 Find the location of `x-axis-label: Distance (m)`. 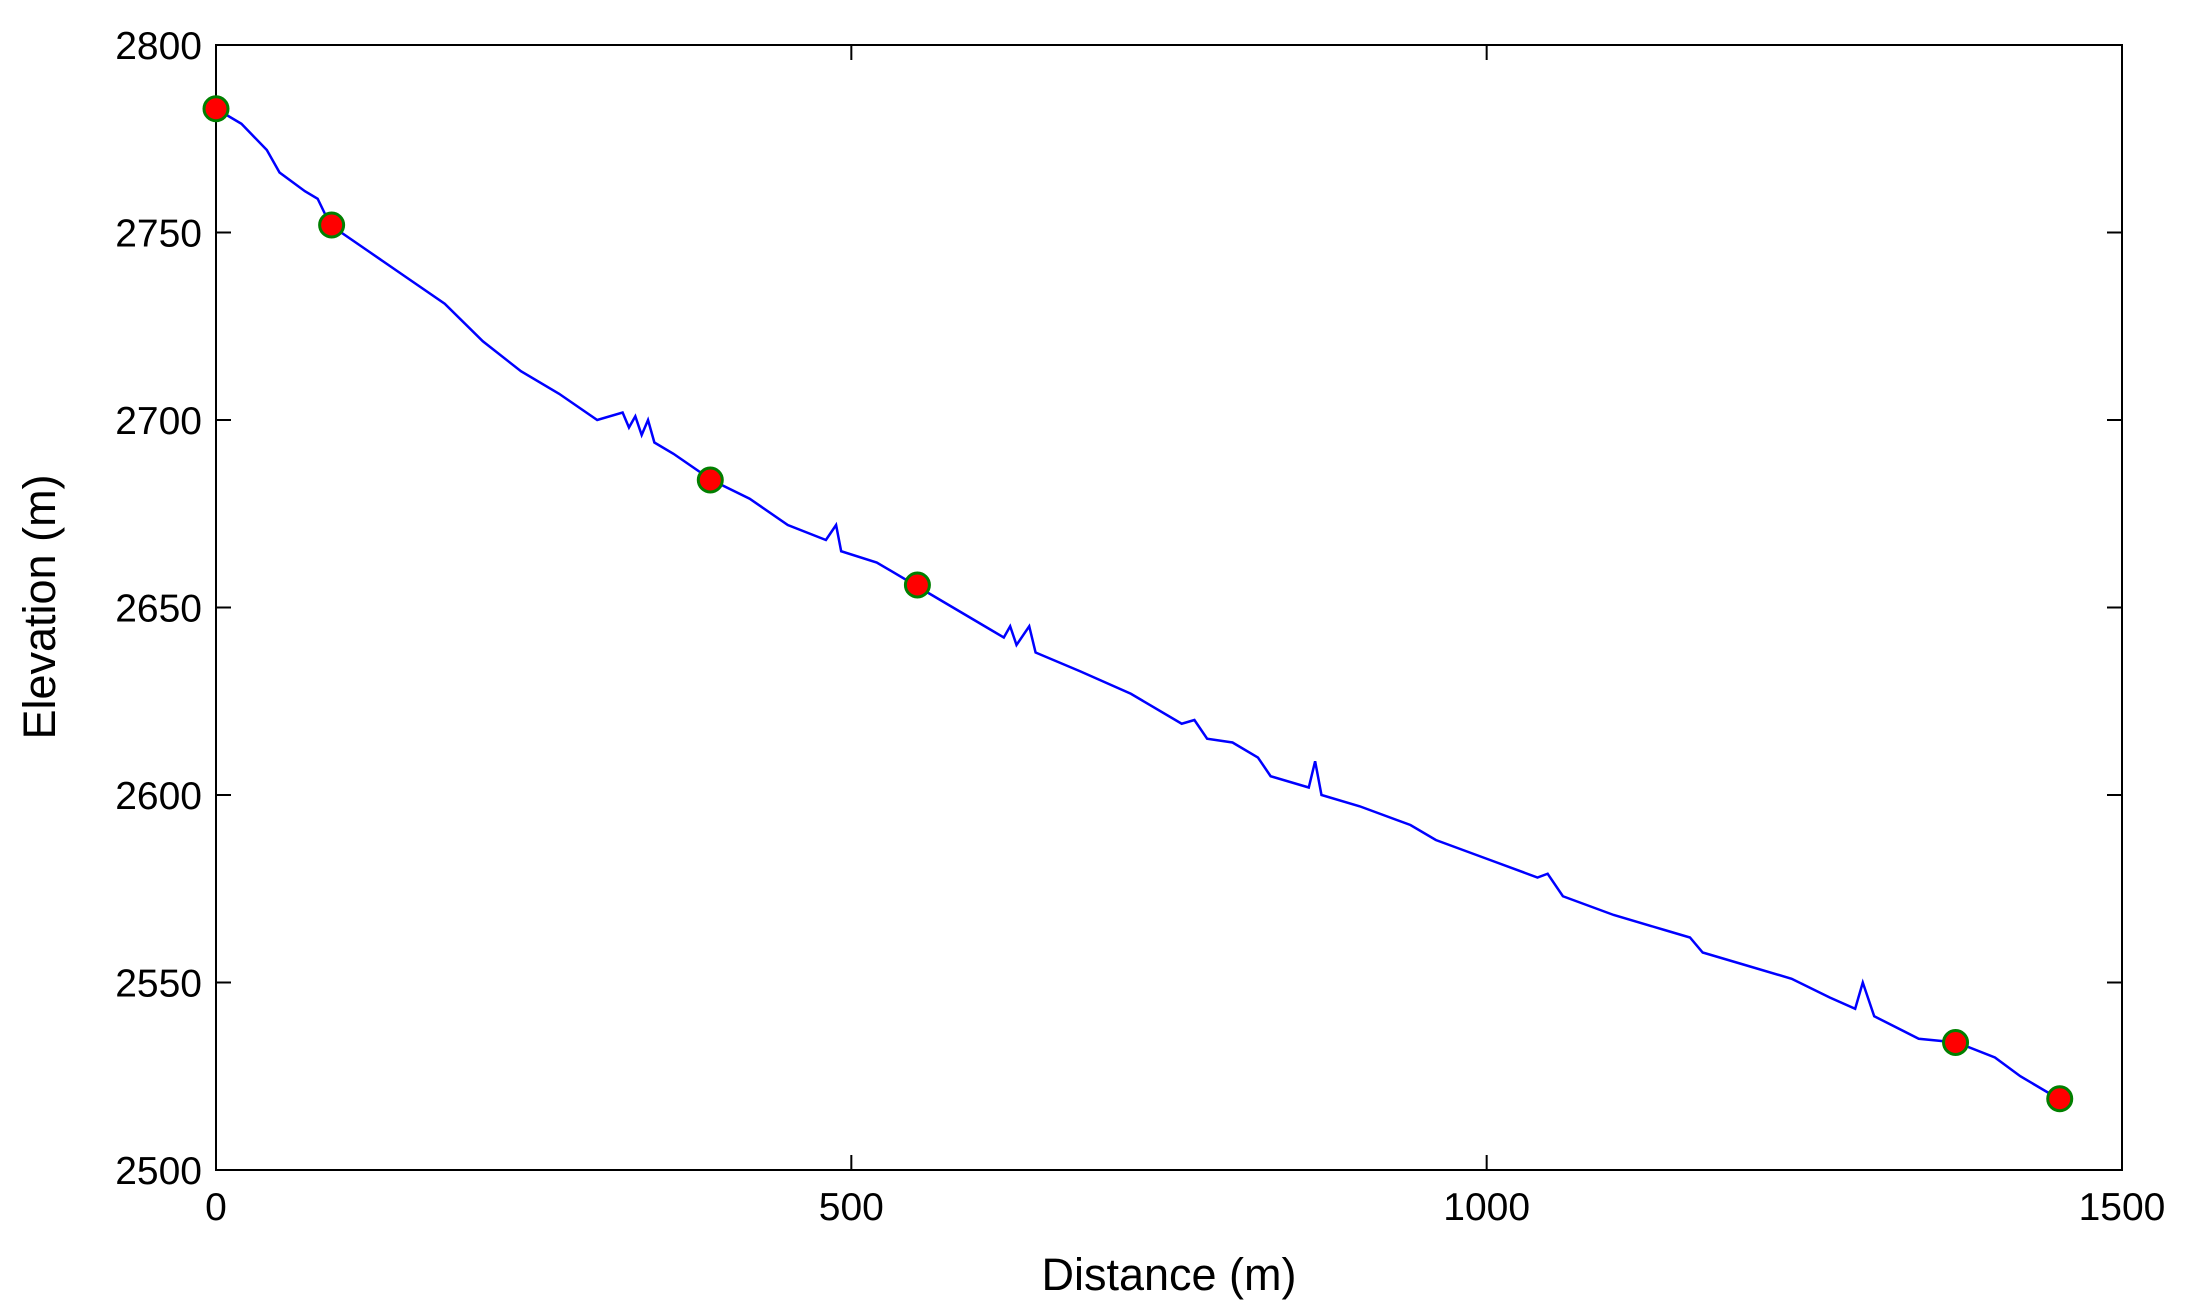

x-axis-label: Distance (m) is located at coordinates (1168, 1274).